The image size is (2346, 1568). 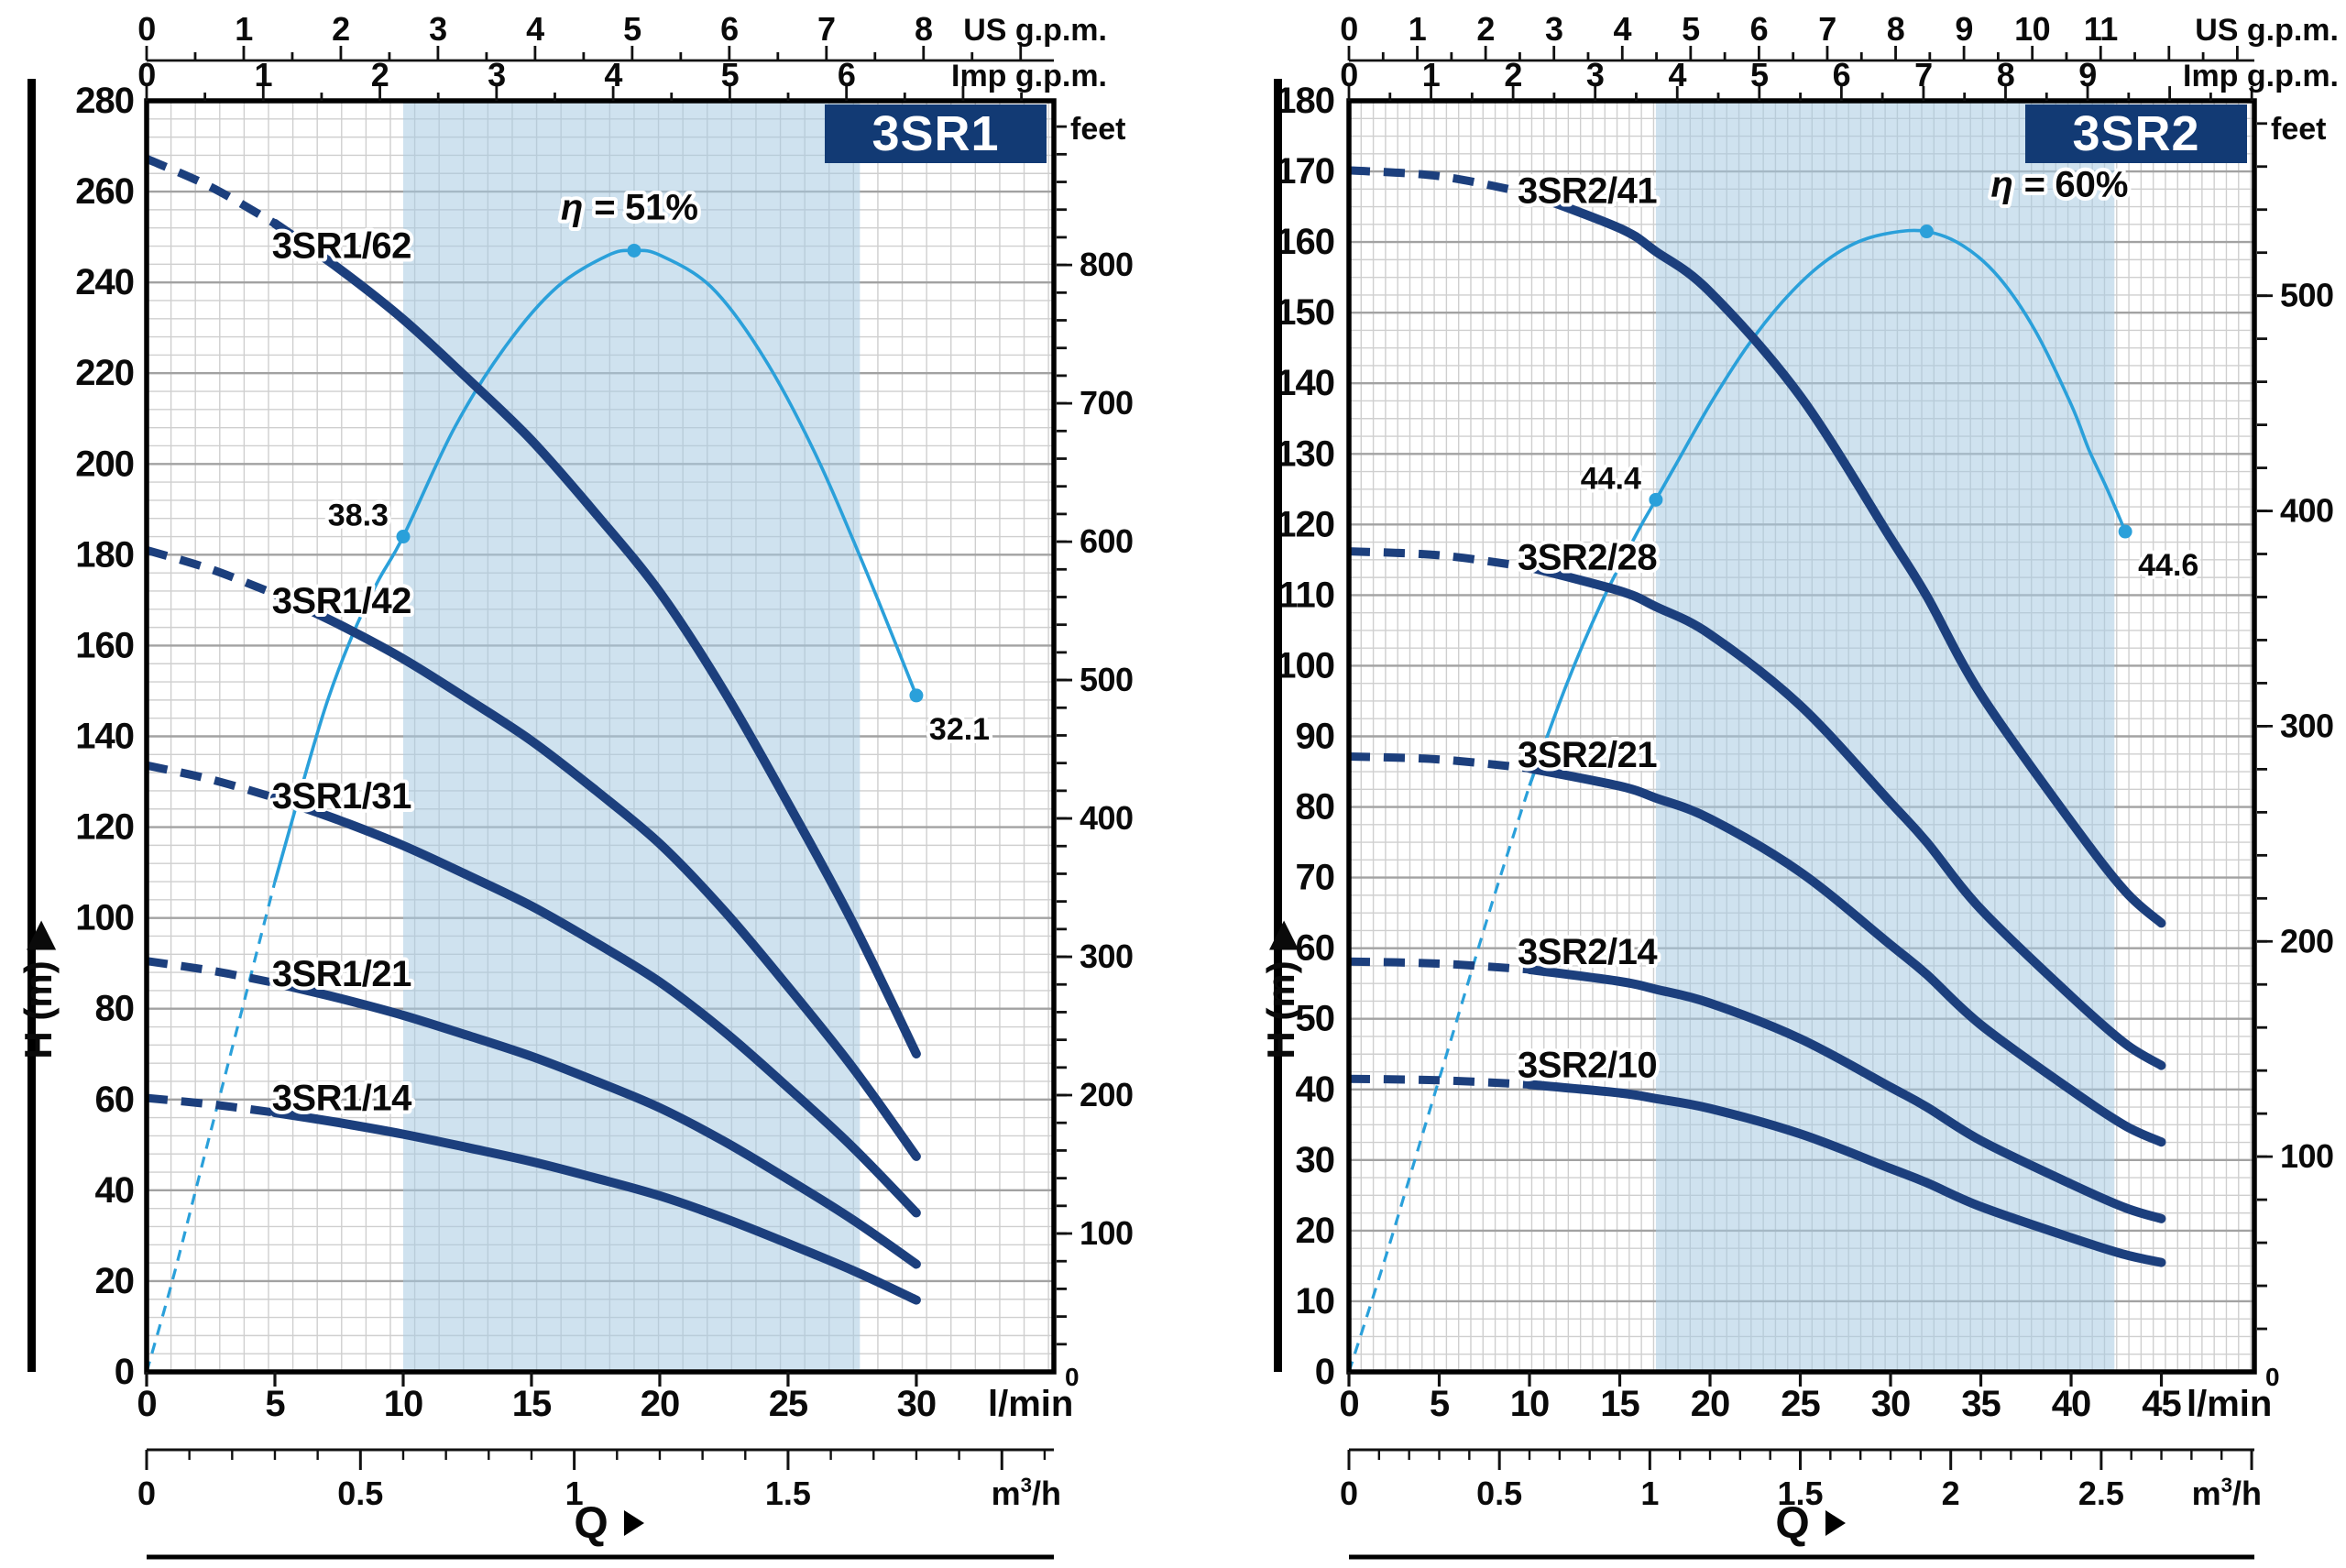 What do you see at coordinates (1845, 1093) in the screenshot?
I see `pump-curve-3SR2/14` at bounding box center [1845, 1093].